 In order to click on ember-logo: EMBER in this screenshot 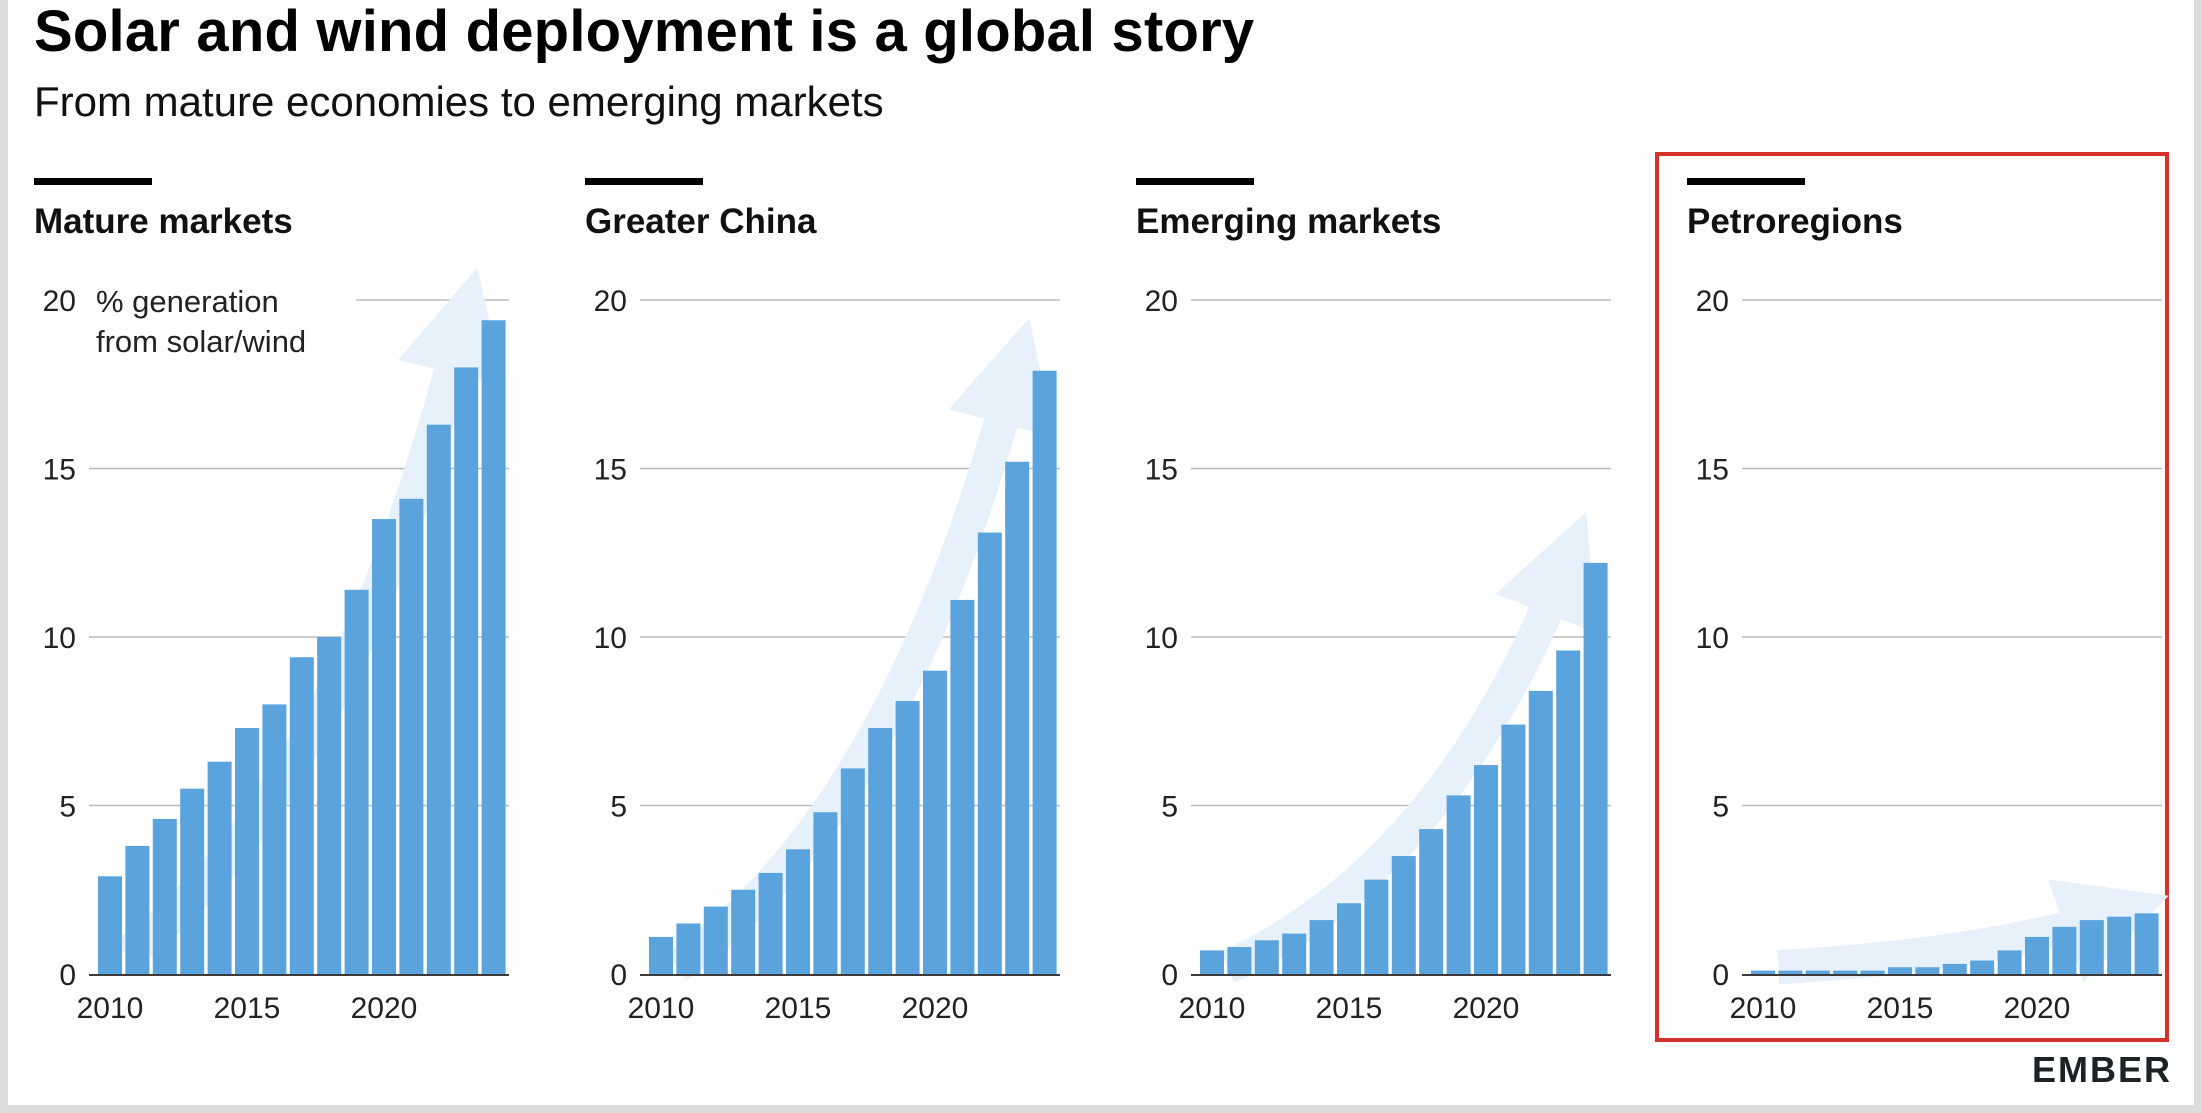, I will do `click(2102, 1070)`.